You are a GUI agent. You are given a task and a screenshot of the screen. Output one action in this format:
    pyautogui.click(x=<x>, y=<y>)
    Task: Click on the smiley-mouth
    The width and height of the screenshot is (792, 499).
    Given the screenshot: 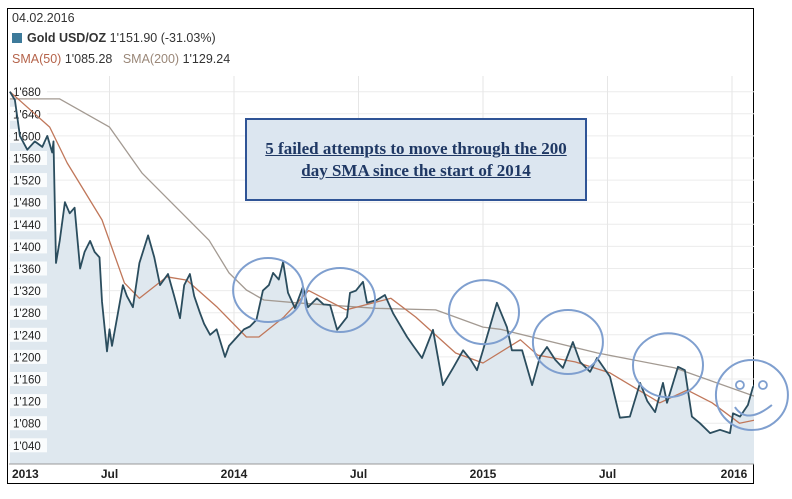 What is the action you would take?
    pyautogui.click(x=753, y=410)
    